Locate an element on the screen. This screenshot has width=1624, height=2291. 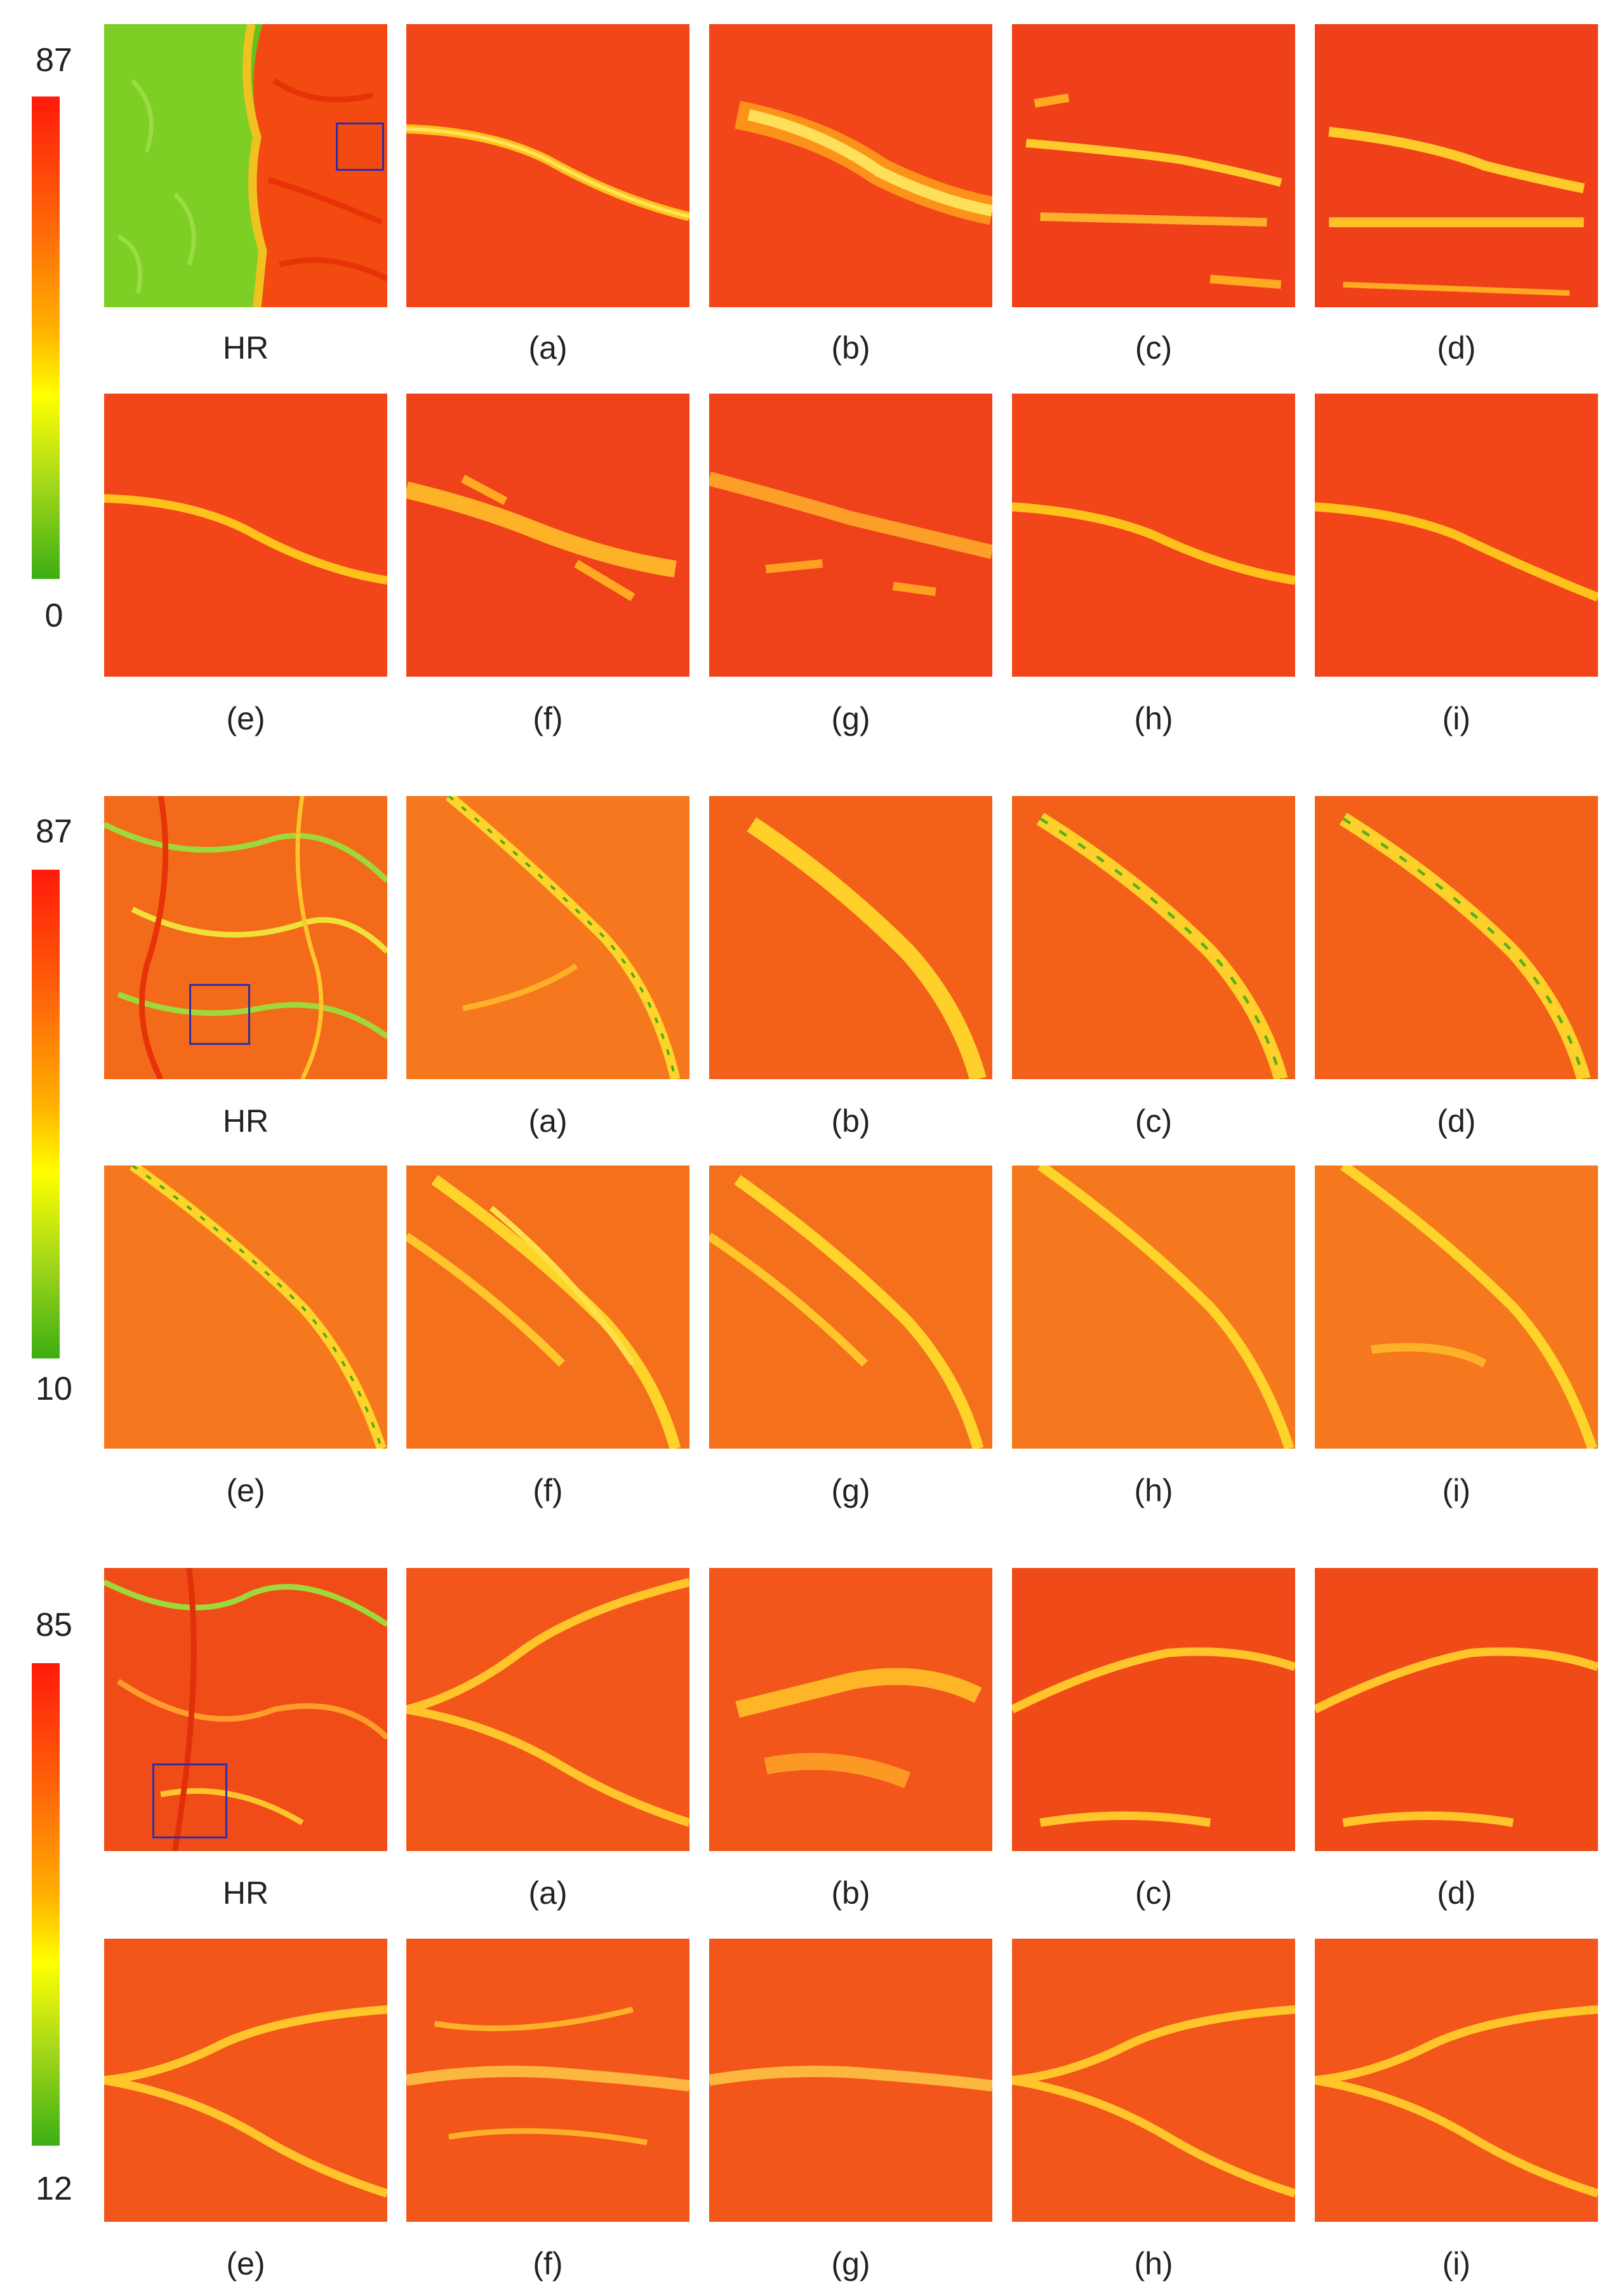
colorbar-min-label: 0 is located at coordinates (54, 615).